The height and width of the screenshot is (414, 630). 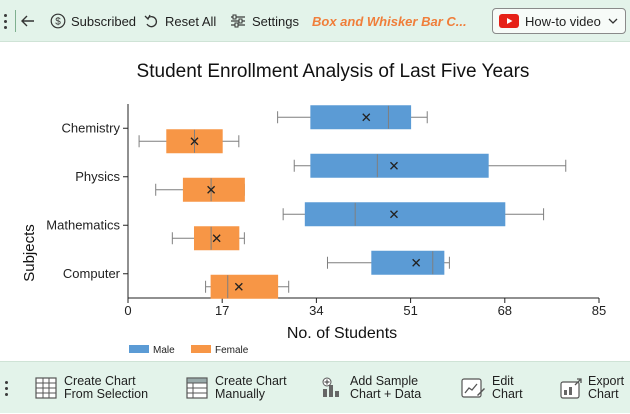 What do you see at coordinates (342, 333) in the screenshot?
I see `x-axis-title: No. of Students` at bounding box center [342, 333].